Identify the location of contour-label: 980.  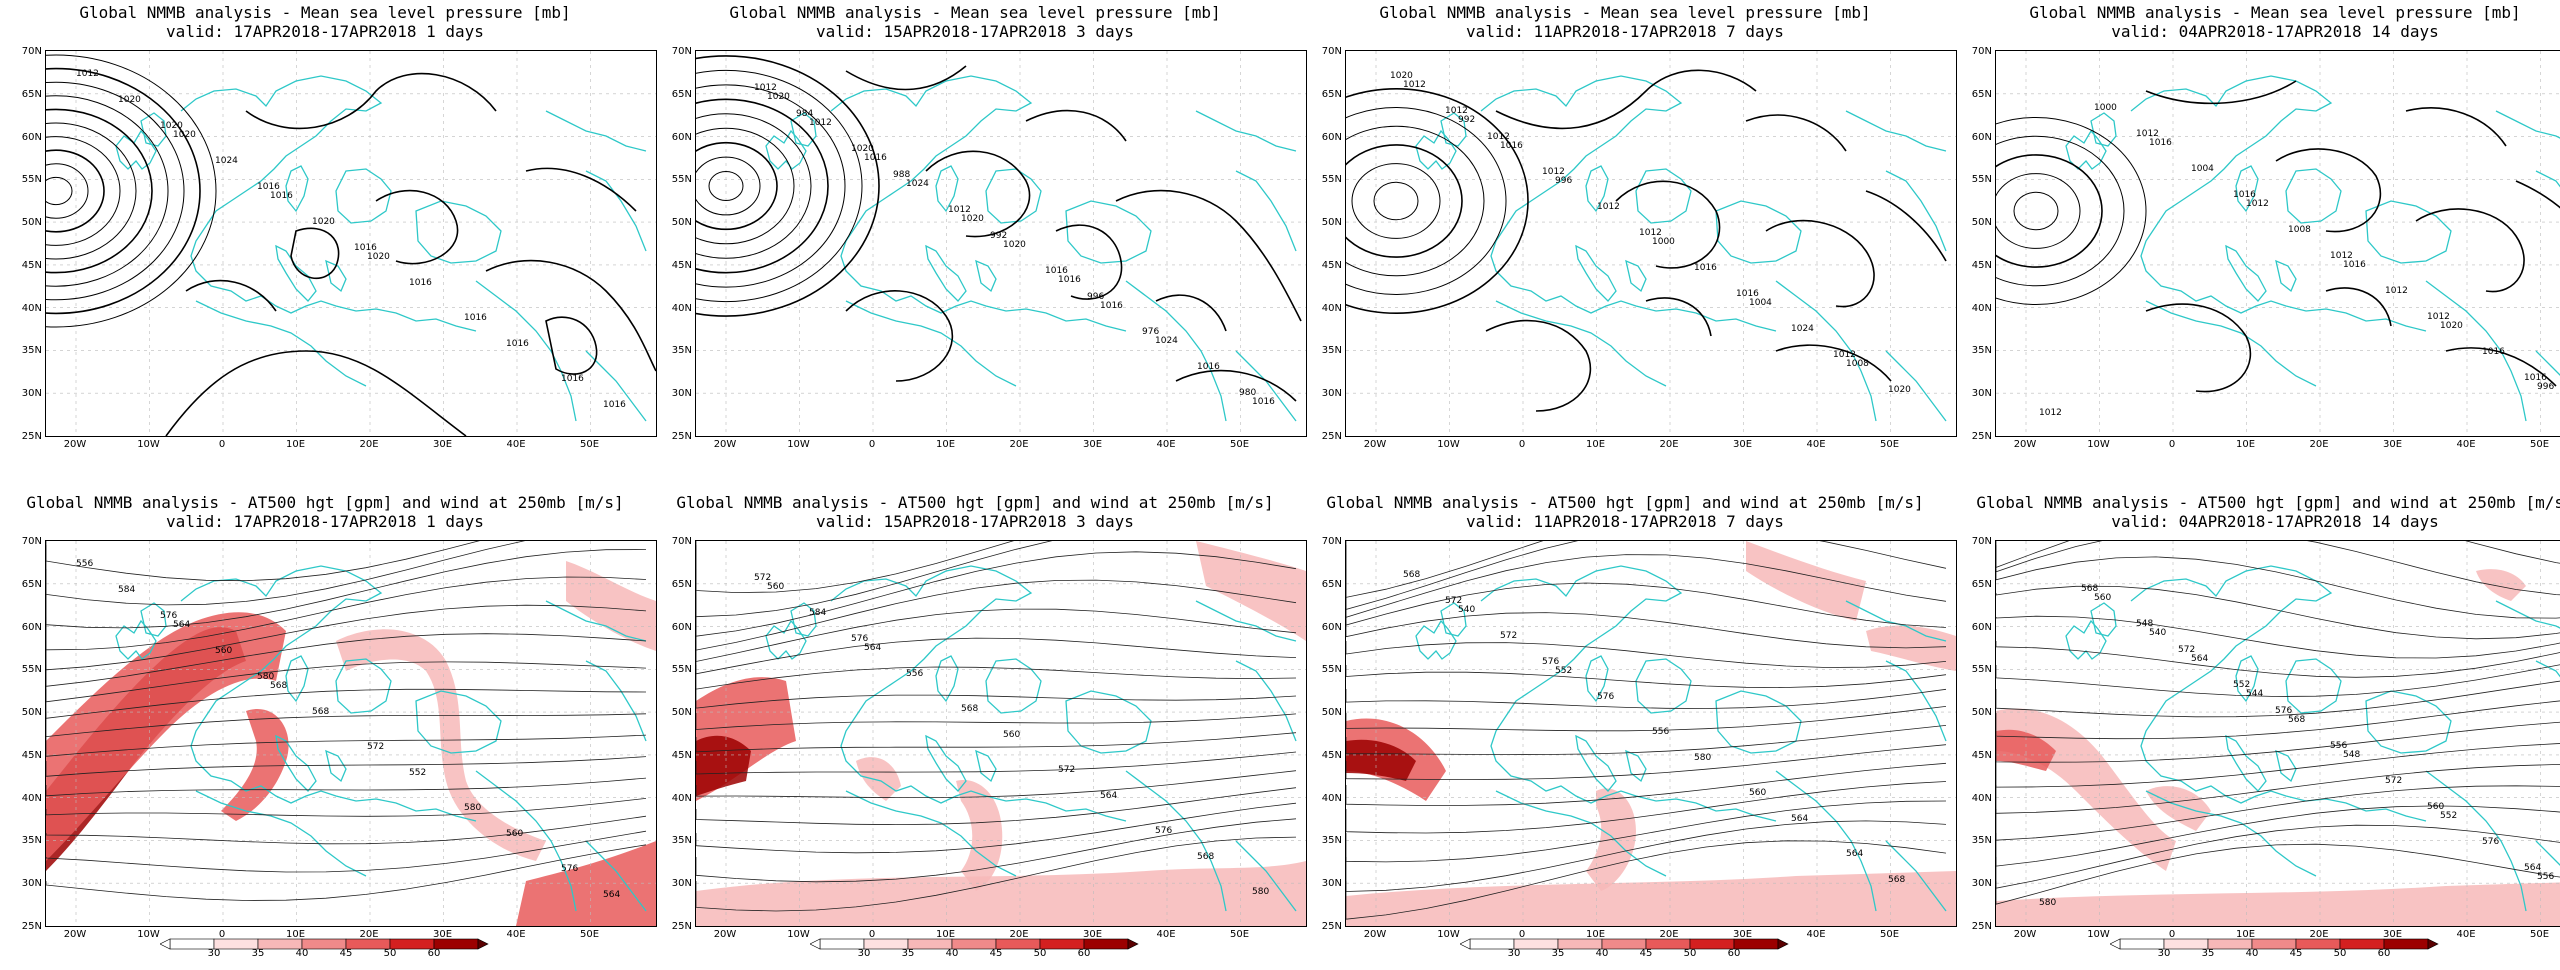
(1247, 393).